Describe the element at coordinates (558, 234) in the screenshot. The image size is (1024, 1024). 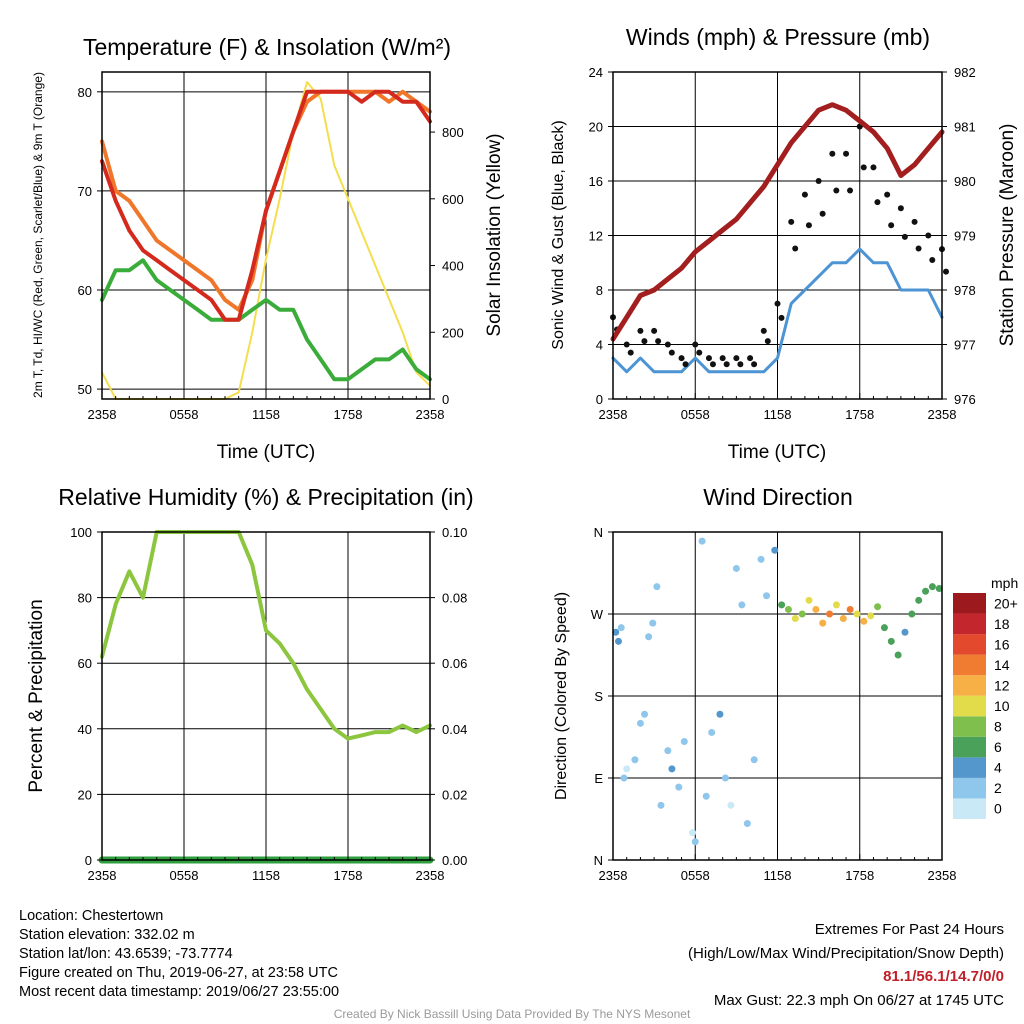
I see `winds-ylabel: Sonic Wind & Gust (Blue, Black)` at that location.